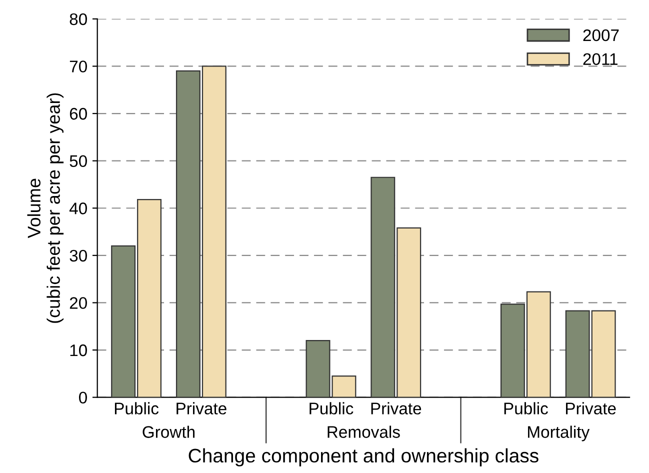 This screenshot has width=649, height=473. I want to click on legend-label: 2011, so click(600, 59).